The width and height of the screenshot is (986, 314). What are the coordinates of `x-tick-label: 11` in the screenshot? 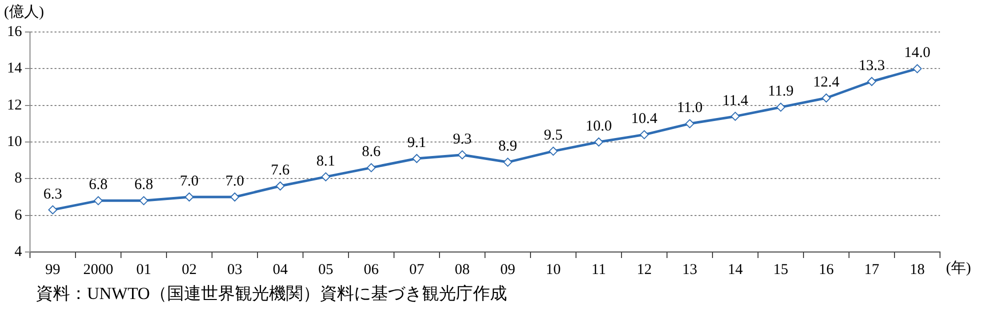 It's located at (599, 270).